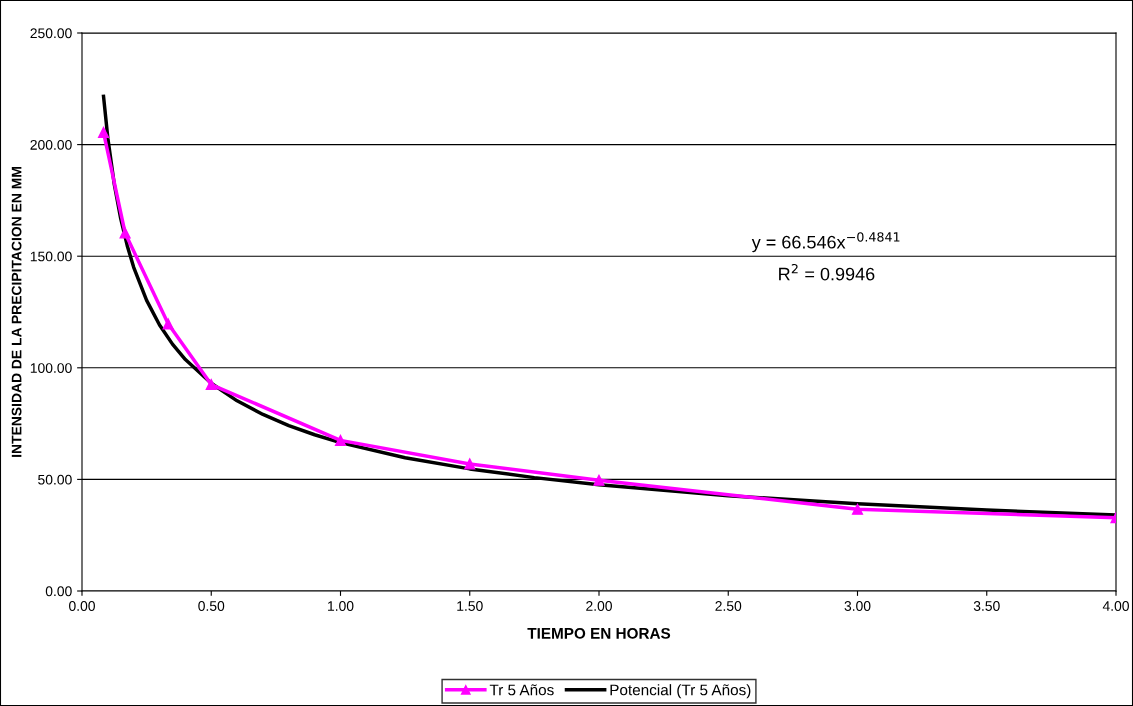 The width and height of the screenshot is (1133, 706). What do you see at coordinates (51, 256) in the screenshot?
I see `y-tick-label: 150.00` at bounding box center [51, 256].